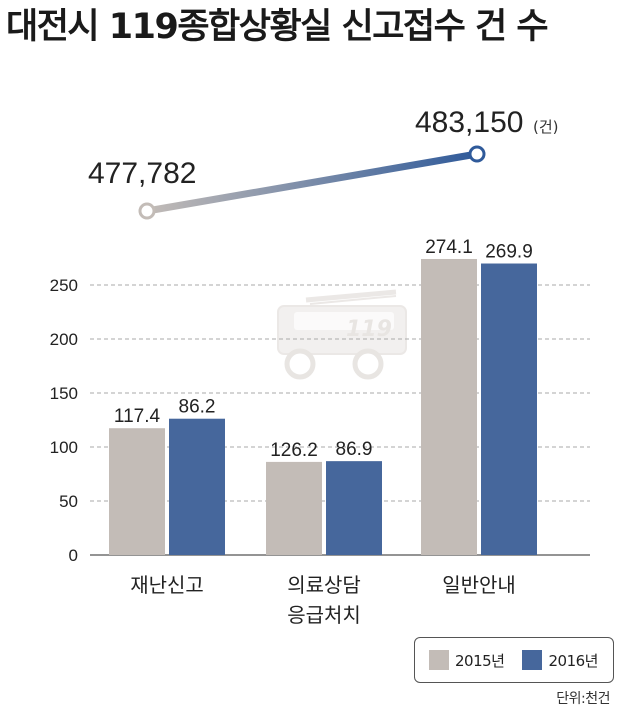 This screenshot has width=624, height=716. Describe the element at coordinates (573, 660) in the screenshot. I see `legend-label-2016: 2016년` at that location.